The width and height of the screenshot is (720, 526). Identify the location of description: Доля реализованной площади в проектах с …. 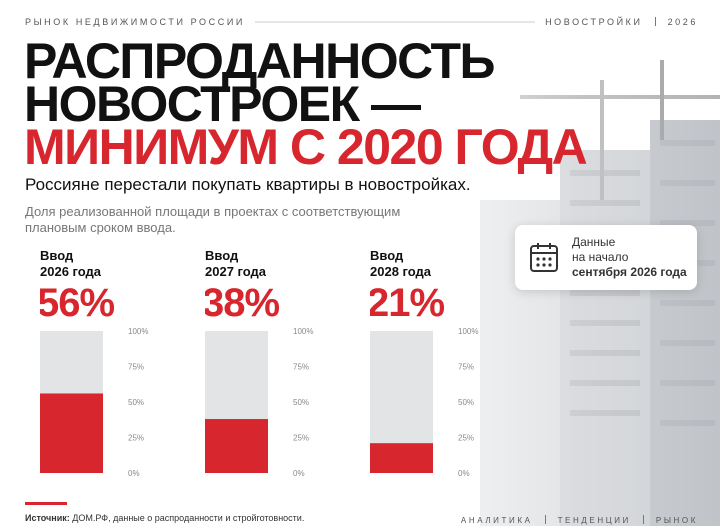
(213, 219).